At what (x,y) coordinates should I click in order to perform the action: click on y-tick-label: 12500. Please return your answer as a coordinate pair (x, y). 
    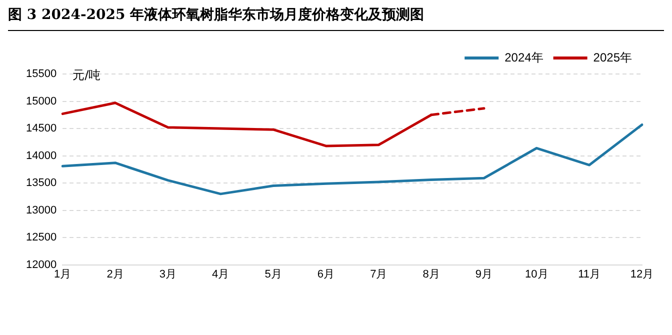
    Looking at the image, I should click on (41, 238).